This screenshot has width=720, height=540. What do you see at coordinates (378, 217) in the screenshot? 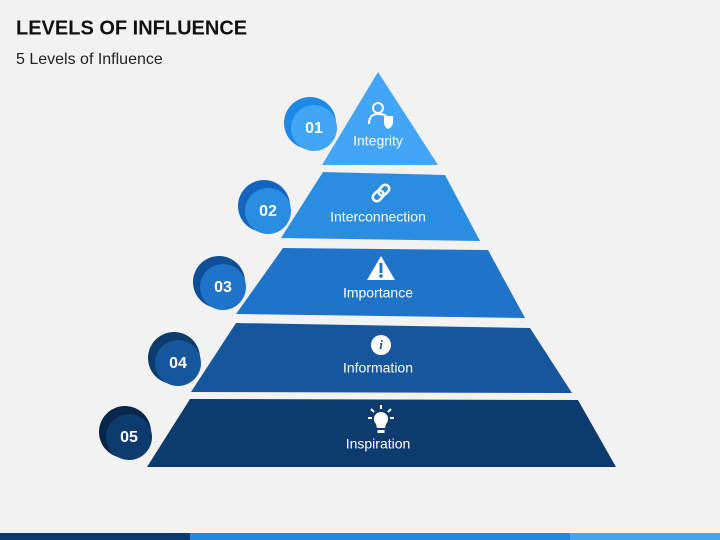
I see `level-label: Interconnection` at bounding box center [378, 217].